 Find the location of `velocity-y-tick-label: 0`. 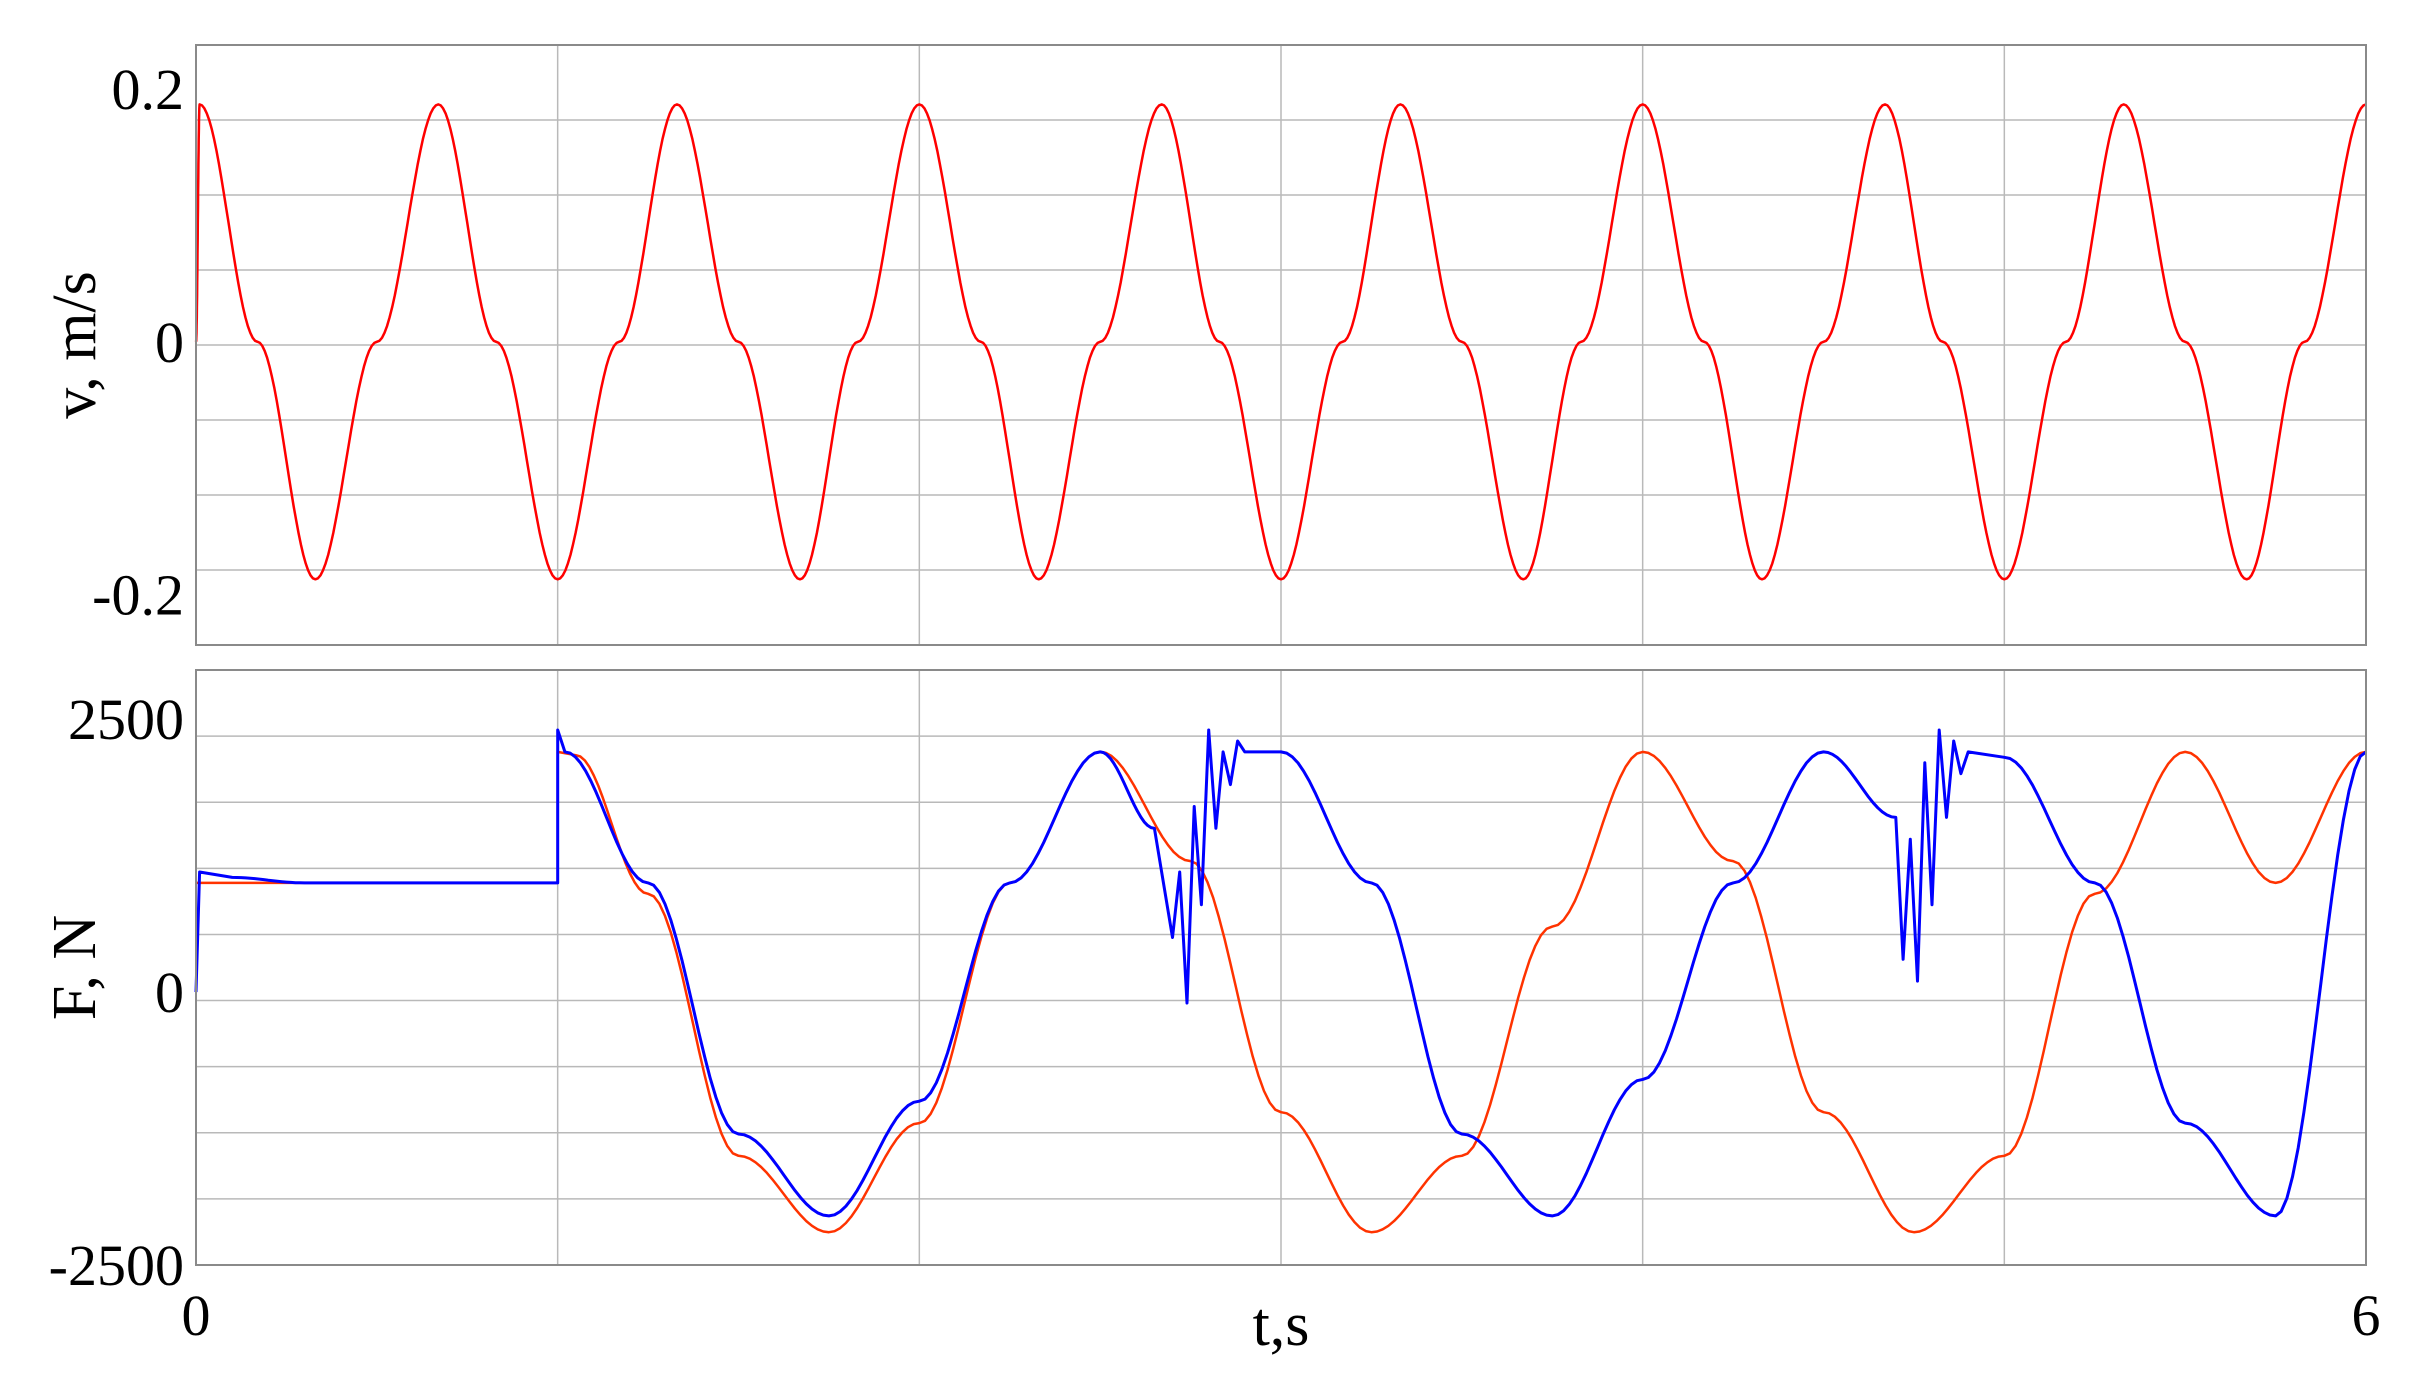

velocity-y-tick-label: 0 is located at coordinates (169, 342).